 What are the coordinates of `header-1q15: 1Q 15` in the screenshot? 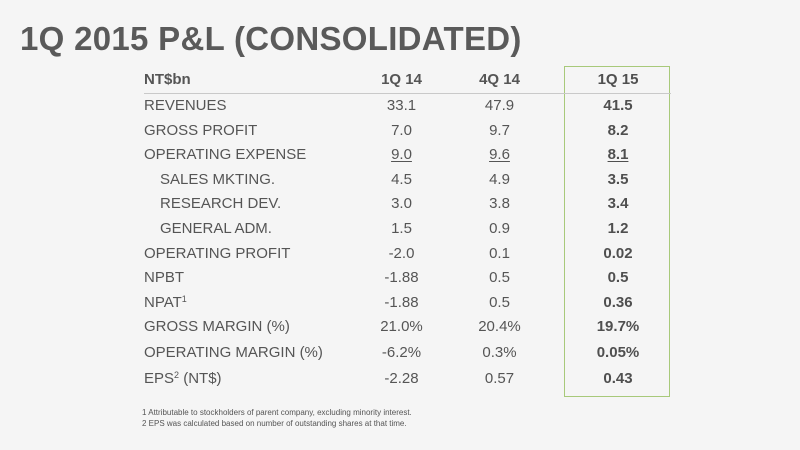 It's located at (618, 79).